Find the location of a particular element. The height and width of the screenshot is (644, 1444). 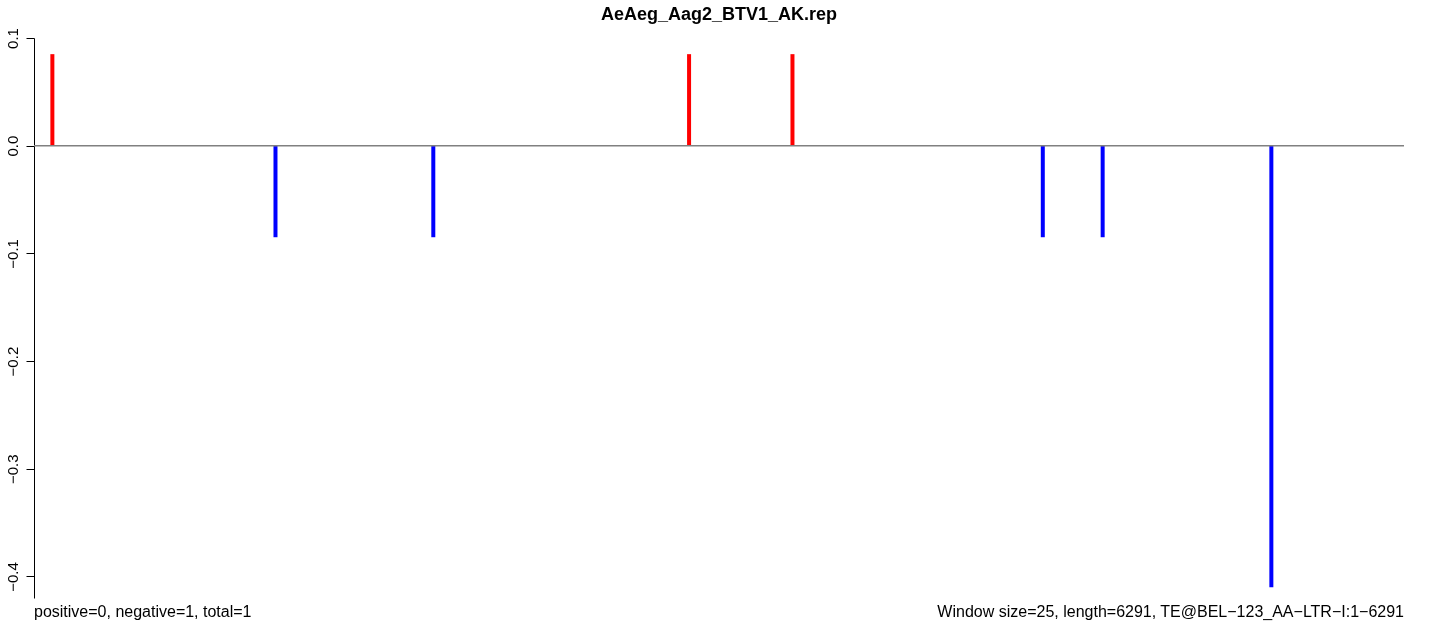

y-tick-label: −0.2 is located at coordinates (12, 361).